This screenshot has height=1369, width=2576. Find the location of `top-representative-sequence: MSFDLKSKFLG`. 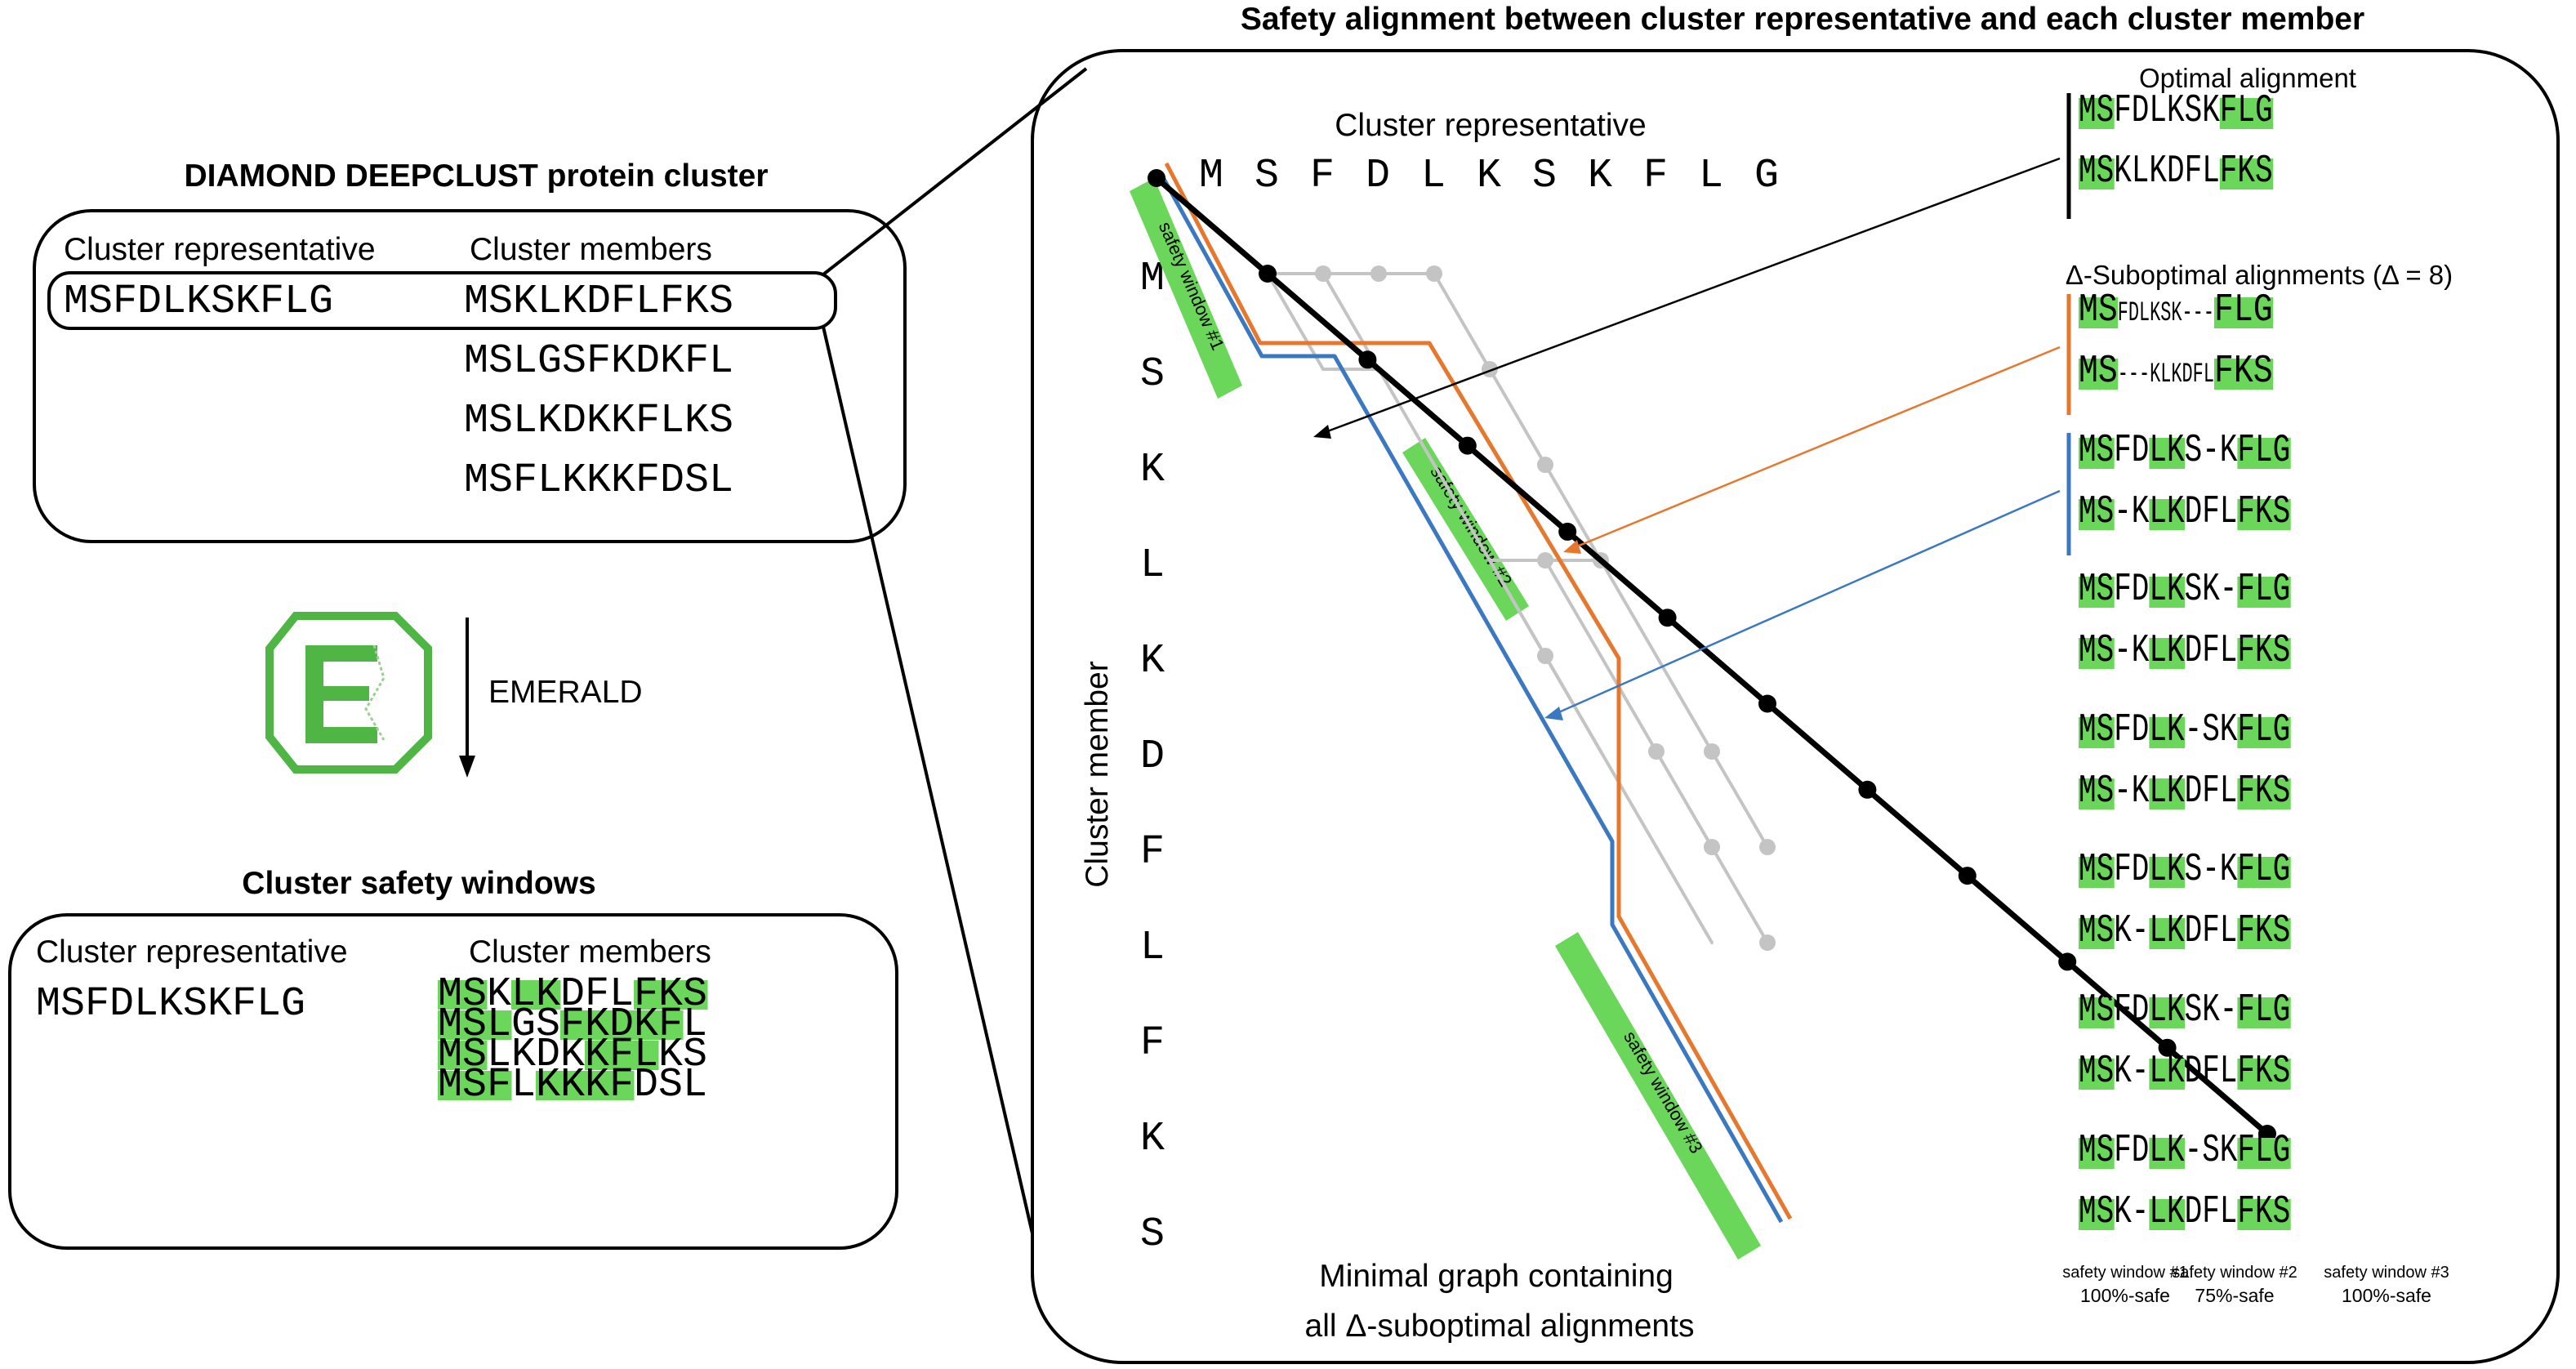

top-representative-sequence: MSFDLKSKFLG is located at coordinates (198, 302).